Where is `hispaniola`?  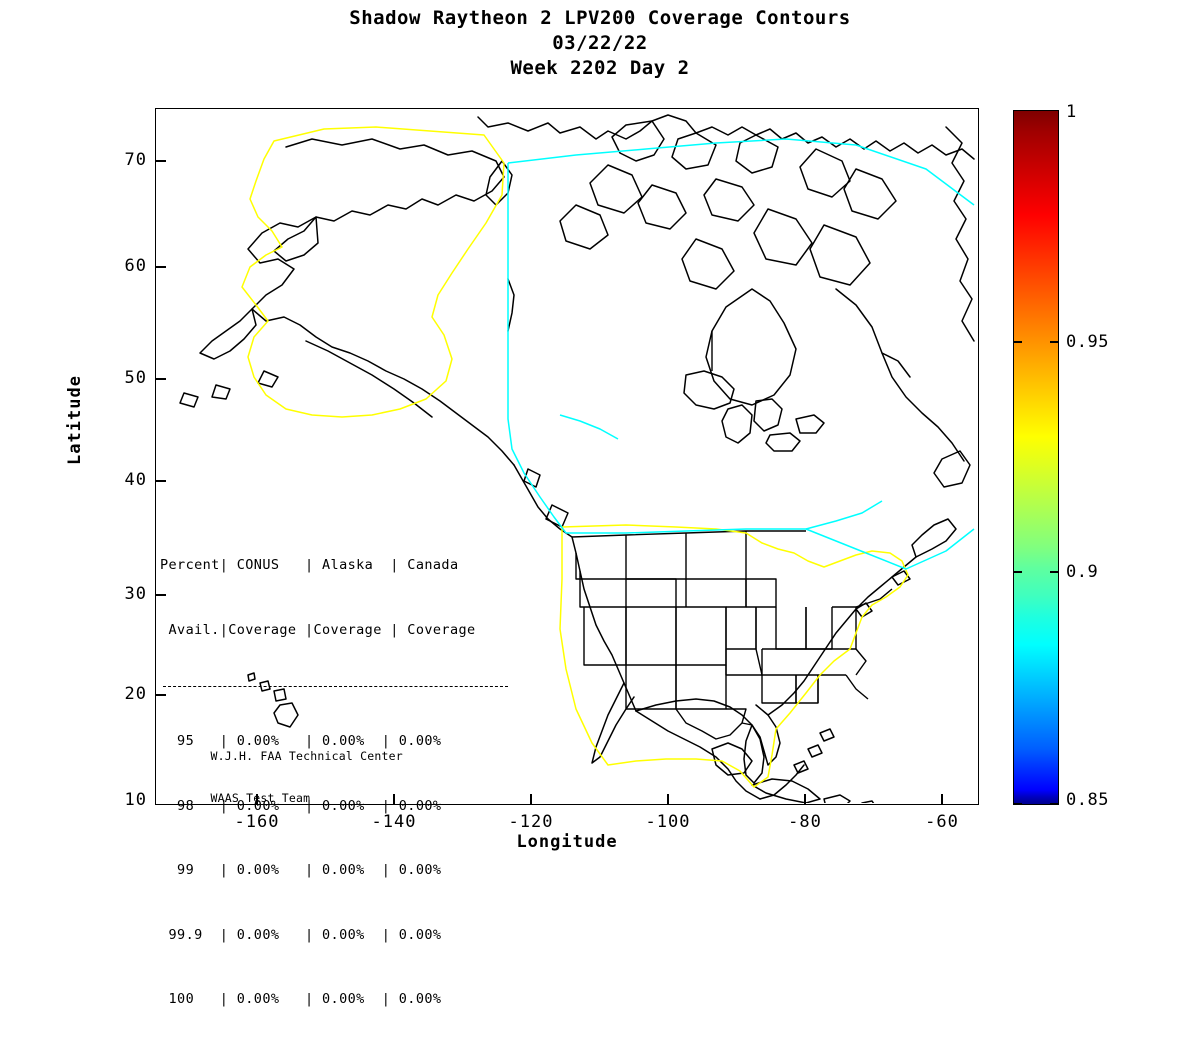 hispaniola is located at coordinates (837, 798).